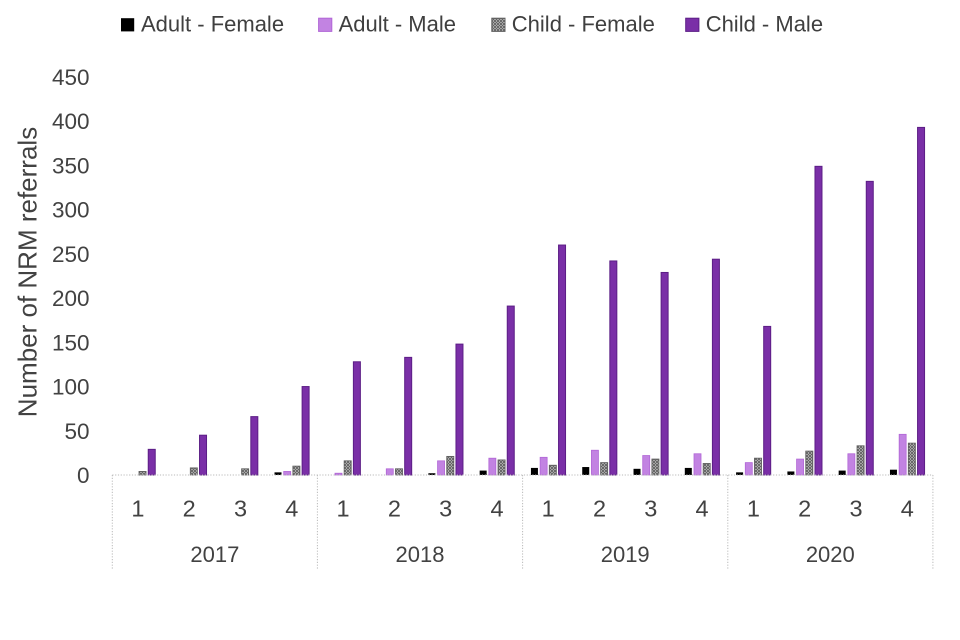 Image resolution: width=960 pixels, height=640 pixels. Describe the element at coordinates (71, 121) in the screenshot. I see `svg-text: 400` at that location.